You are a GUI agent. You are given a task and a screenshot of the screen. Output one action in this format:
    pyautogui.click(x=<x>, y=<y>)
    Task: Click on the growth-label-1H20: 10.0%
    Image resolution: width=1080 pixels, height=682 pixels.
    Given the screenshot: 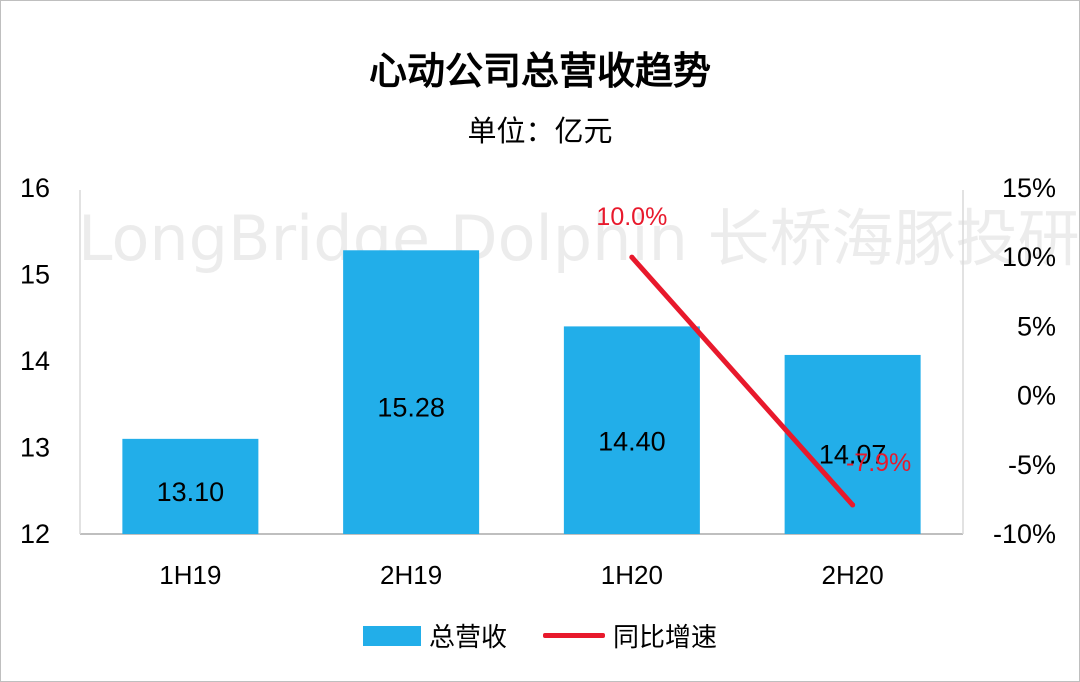 What is the action you would take?
    pyautogui.click(x=631, y=217)
    